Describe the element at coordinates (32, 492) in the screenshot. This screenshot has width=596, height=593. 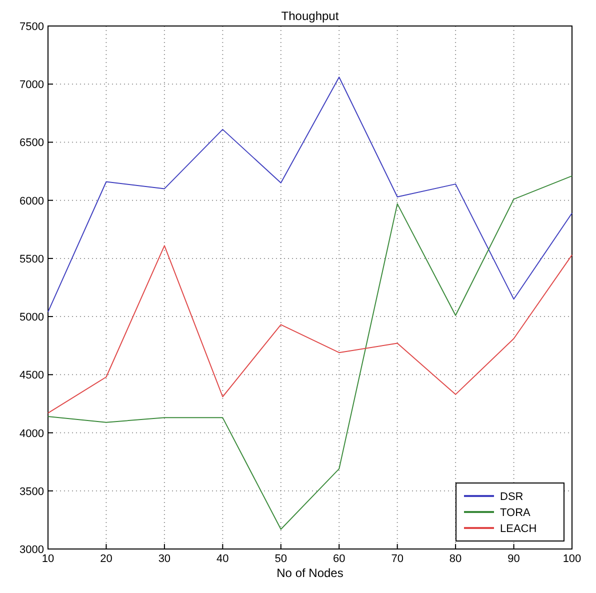
I see `y-tick-label: 3500` at that location.